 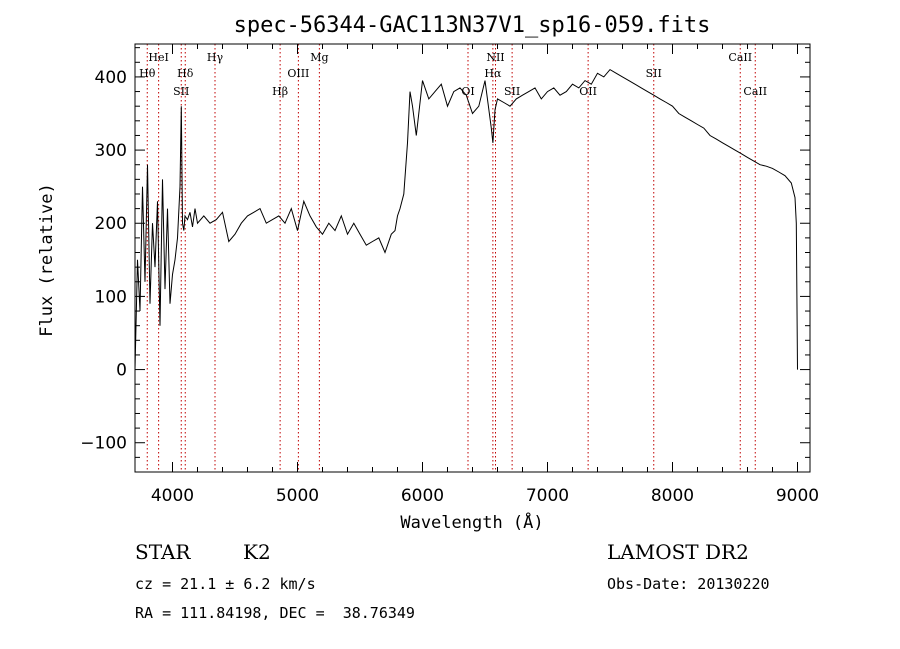 I want to click on emission-line-label: Hθ, so click(x=147, y=73).